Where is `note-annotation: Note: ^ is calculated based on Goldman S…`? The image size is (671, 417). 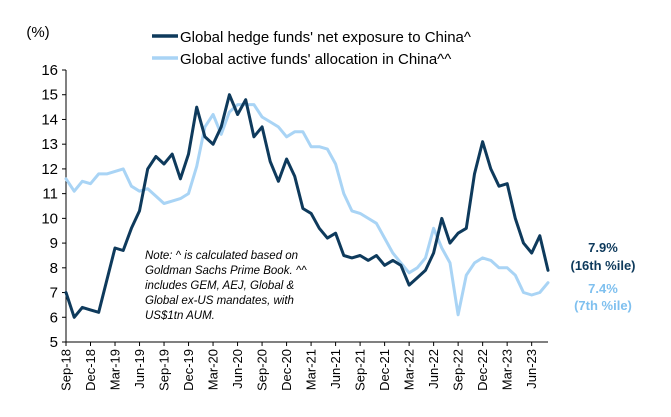 note-annotation: Note: ^ is calculated based on Goldman S… is located at coordinates (226, 286).